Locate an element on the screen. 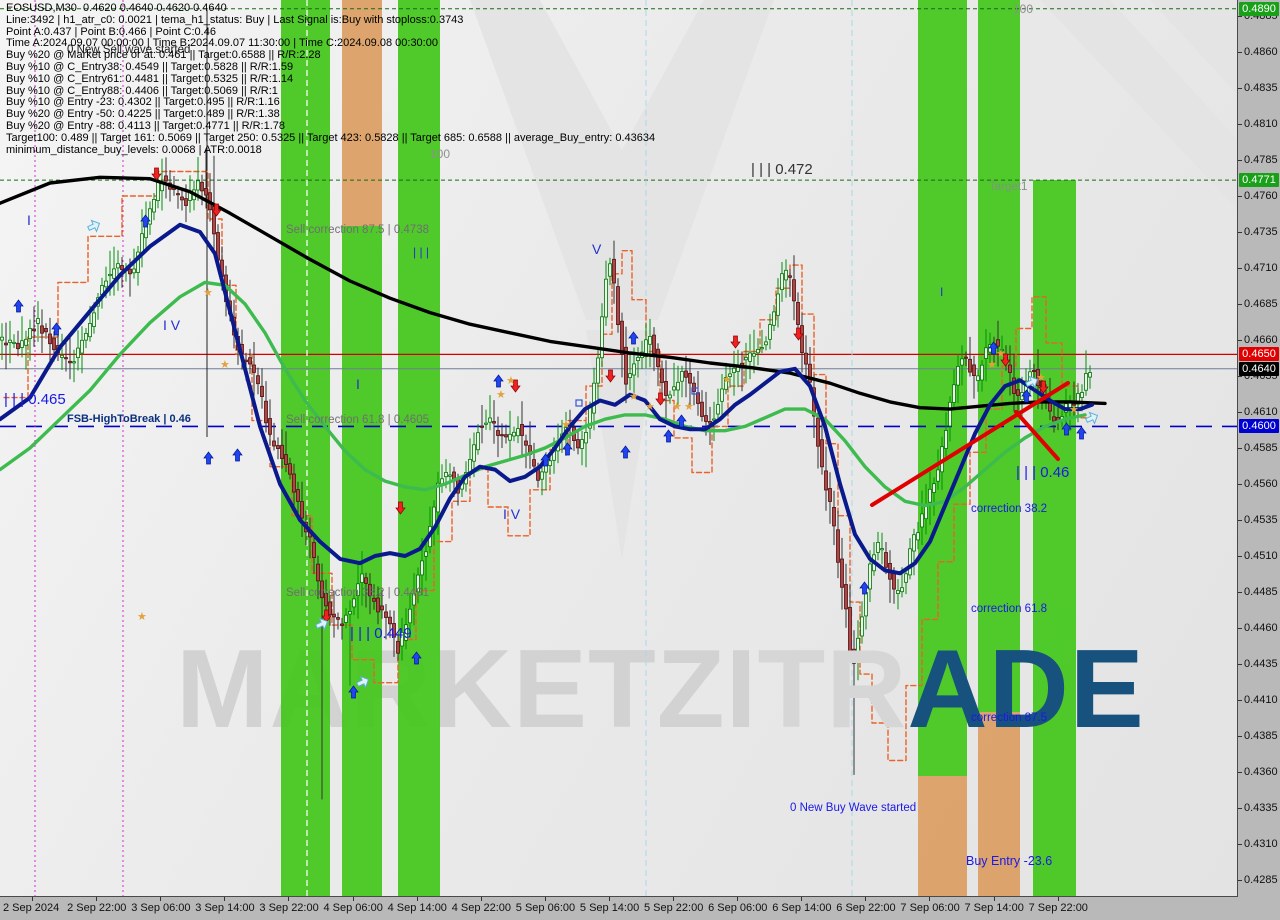 The image size is (1280, 920). price-label: 0.4410 is located at coordinates (1261, 700).